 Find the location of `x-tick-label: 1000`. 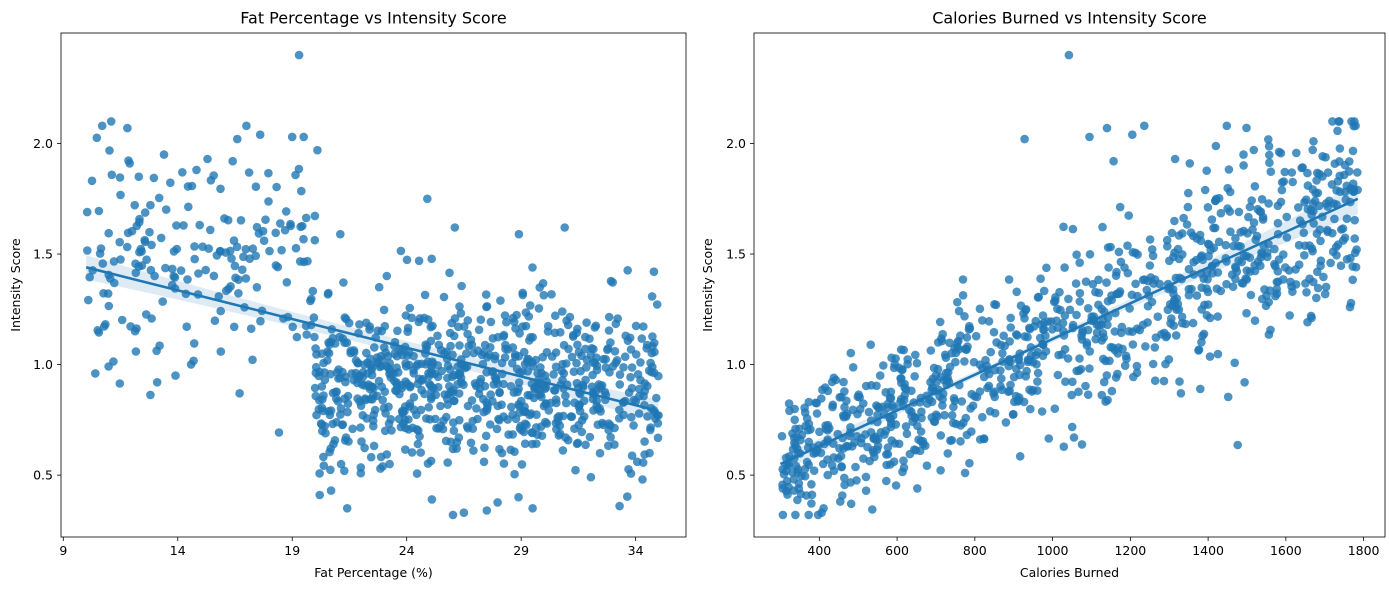

x-tick-label: 1000 is located at coordinates (1053, 550).